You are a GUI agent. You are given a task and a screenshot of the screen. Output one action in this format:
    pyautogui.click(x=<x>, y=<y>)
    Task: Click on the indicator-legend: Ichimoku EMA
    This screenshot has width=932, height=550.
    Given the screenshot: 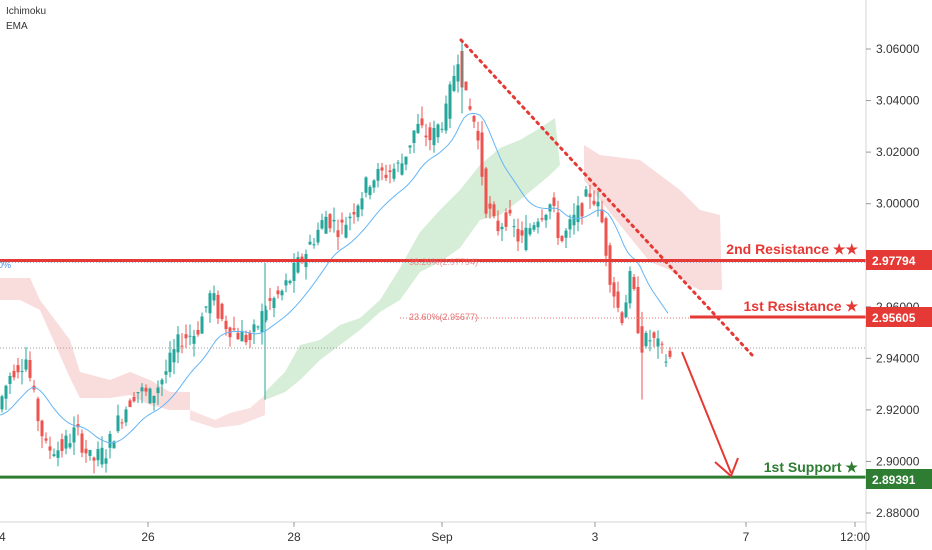 What is the action you would take?
    pyautogui.click(x=26, y=19)
    